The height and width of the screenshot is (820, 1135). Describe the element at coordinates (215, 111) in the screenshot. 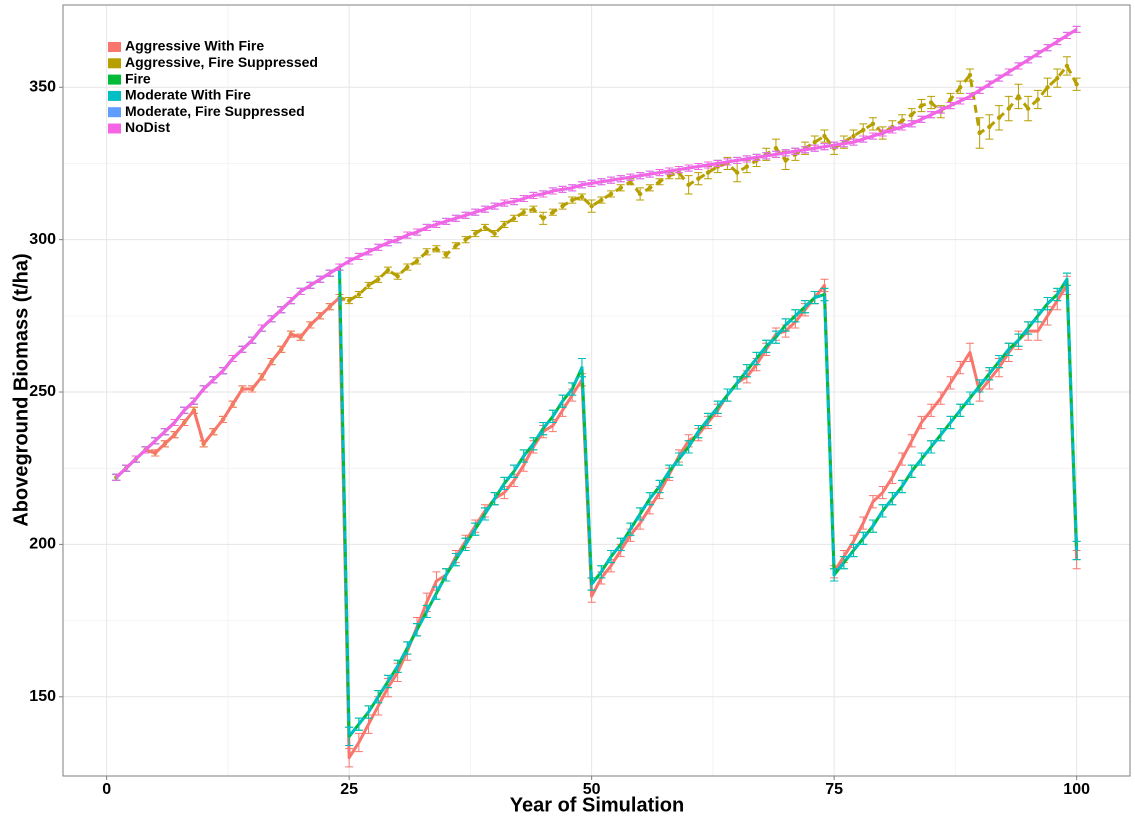

I see `legend-label: Moderate, Fire Suppressed` at that location.